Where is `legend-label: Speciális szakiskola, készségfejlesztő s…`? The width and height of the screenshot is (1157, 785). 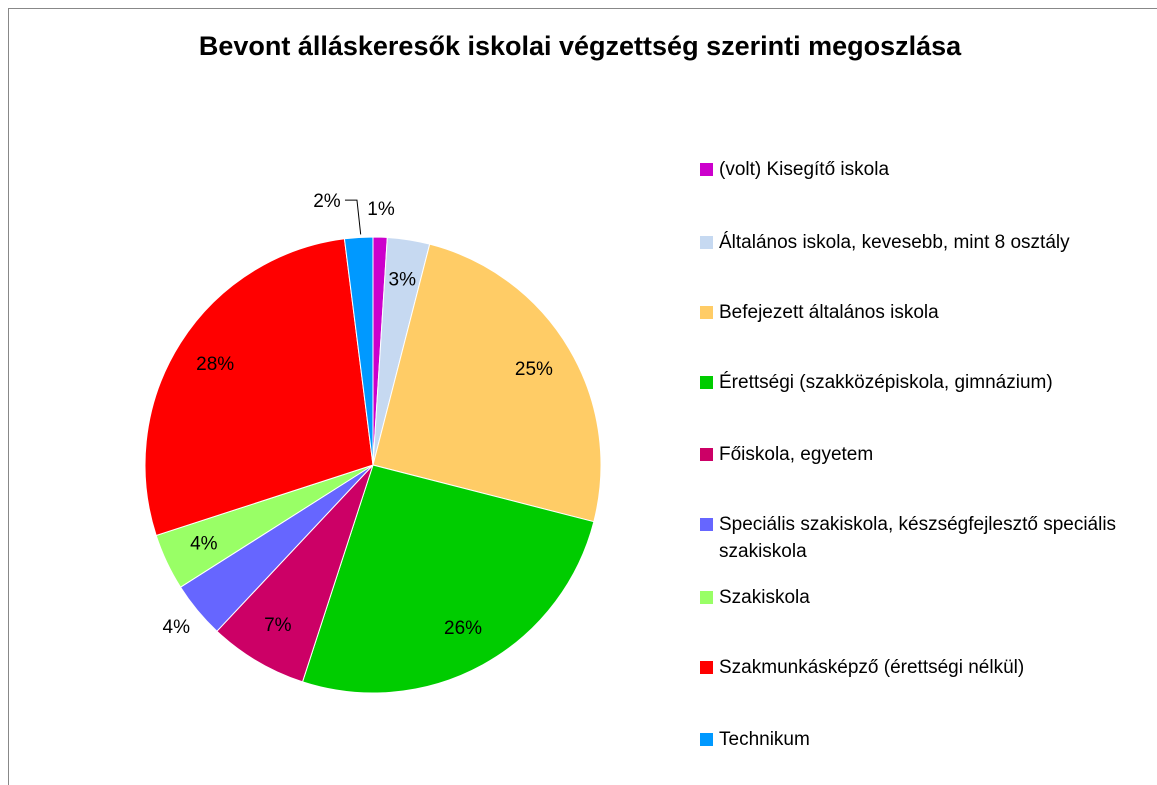 legend-label: Speciális szakiskola, készségfejlesztő s… is located at coordinates (918, 538).